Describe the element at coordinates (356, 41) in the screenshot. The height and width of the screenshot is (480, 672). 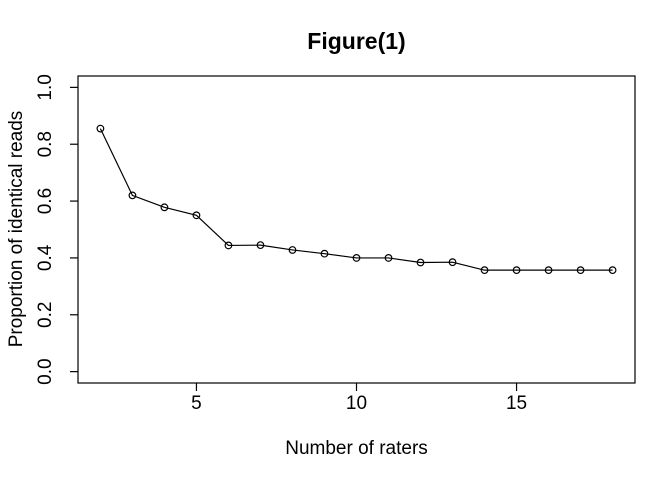
I see `chart-title: Figure(1)` at that location.